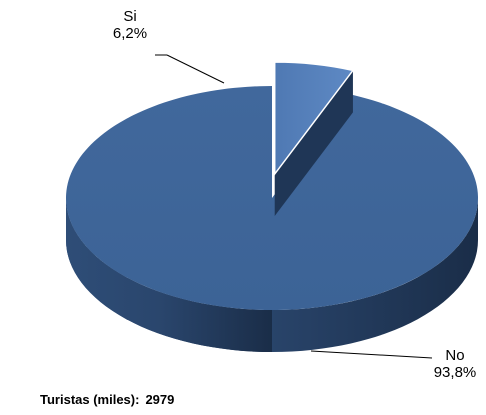  What do you see at coordinates (130, 16) in the screenshot?
I see `slice-name-si: Si` at bounding box center [130, 16].